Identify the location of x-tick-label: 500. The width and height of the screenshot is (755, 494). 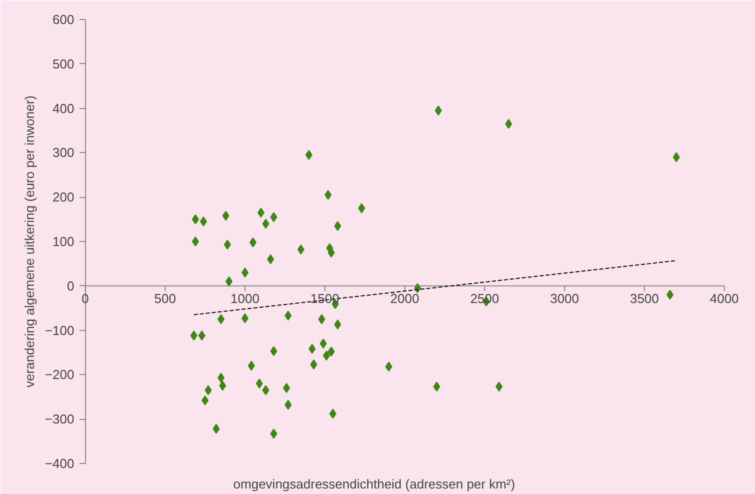
(165, 298).